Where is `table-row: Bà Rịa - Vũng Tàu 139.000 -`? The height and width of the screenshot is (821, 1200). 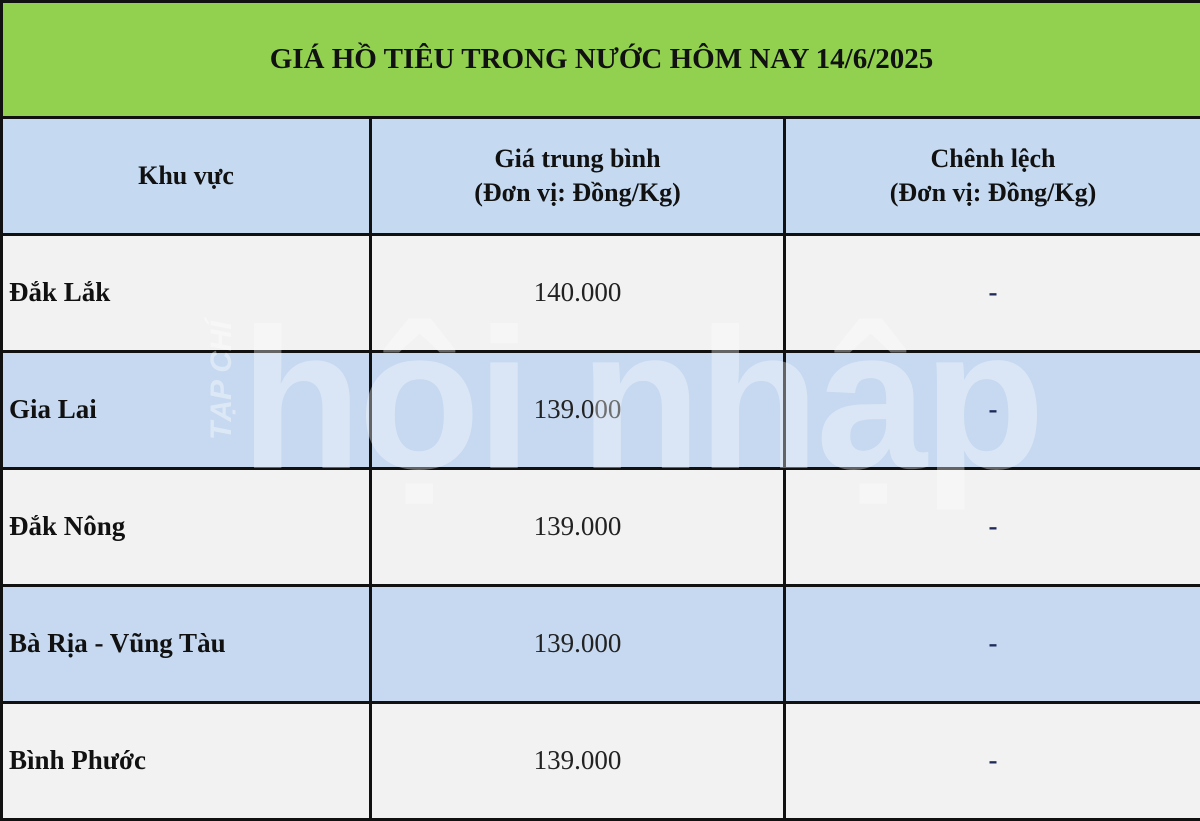
table-row: Bà Rịa - Vũng Tàu 139.000 - is located at coordinates (600, 643).